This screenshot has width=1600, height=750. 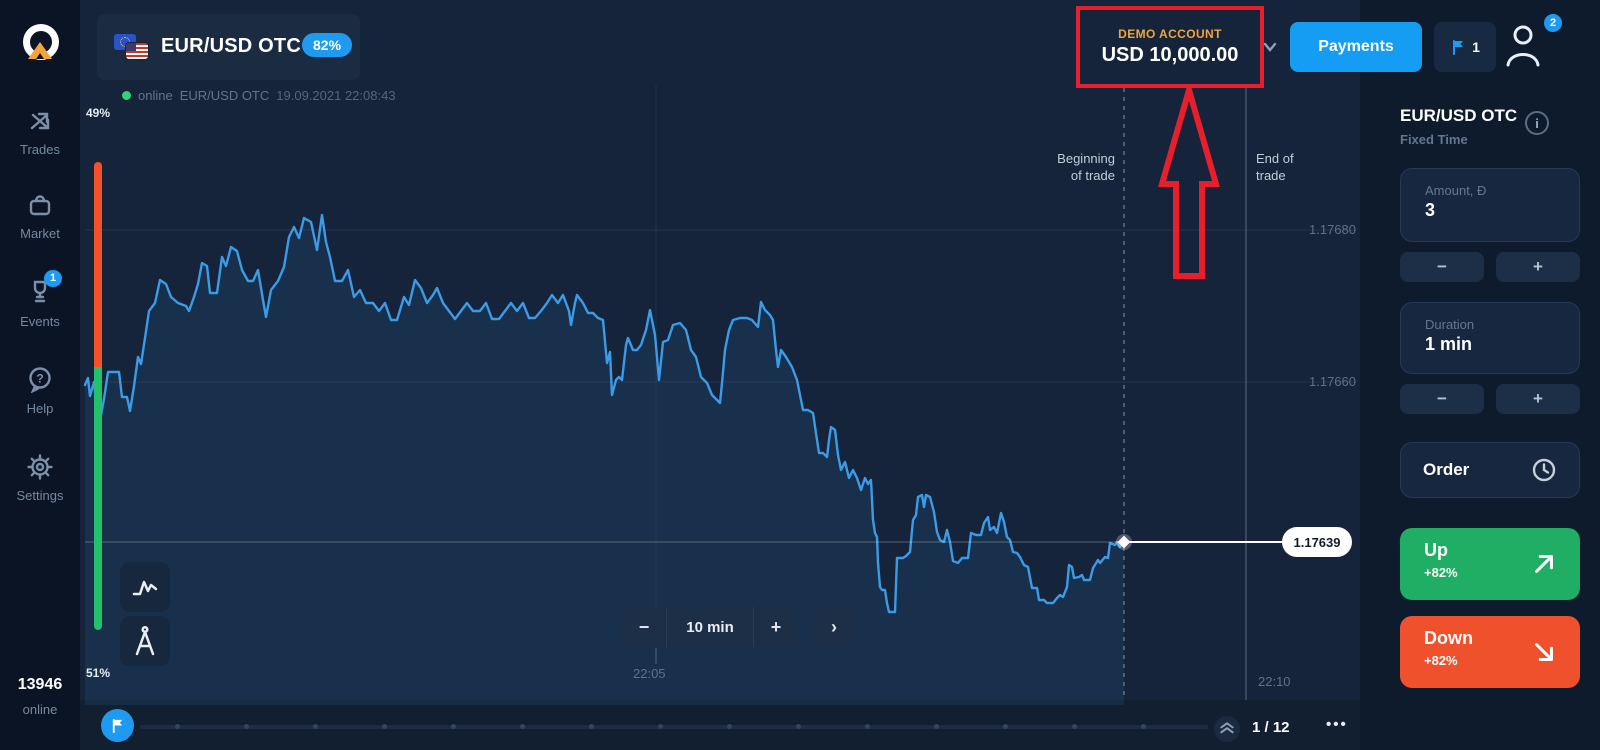 I want to click on line-chart-icon, so click(x=145, y=588).